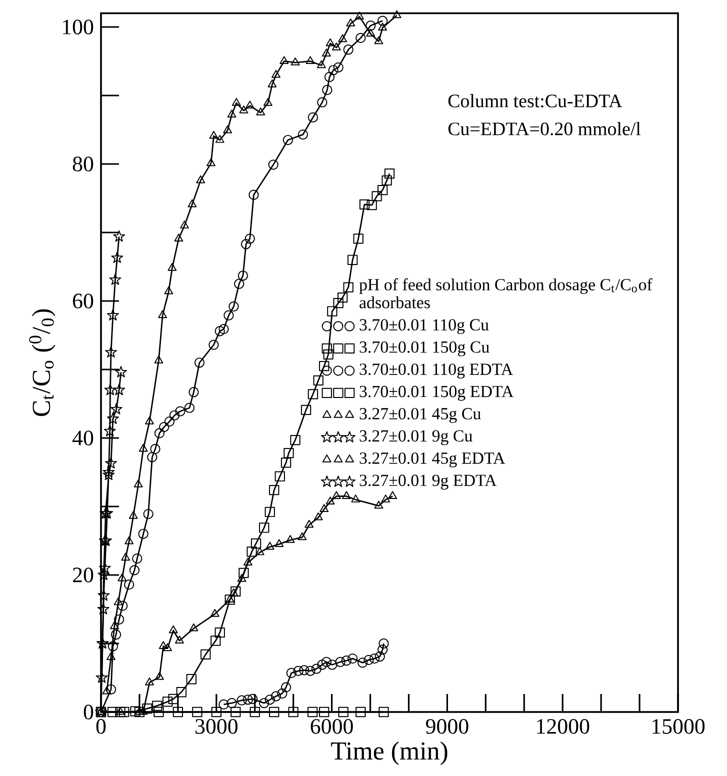 This screenshot has width=727, height=776. I want to click on x-axis-title: Time (min), so click(389, 753).